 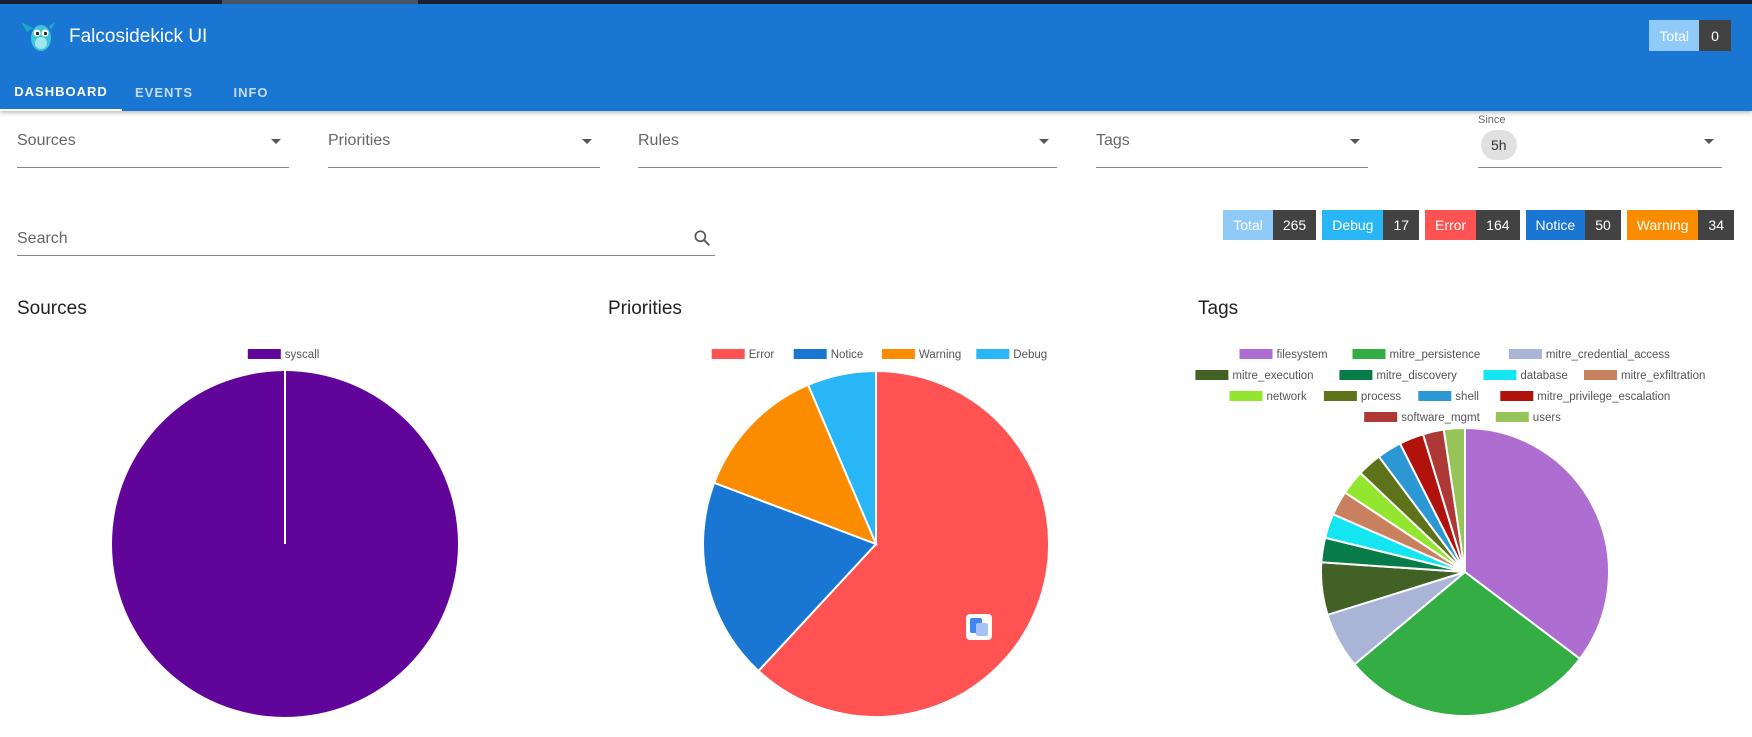 I want to click on legend-label: shell, so click(x=1467, y=397).